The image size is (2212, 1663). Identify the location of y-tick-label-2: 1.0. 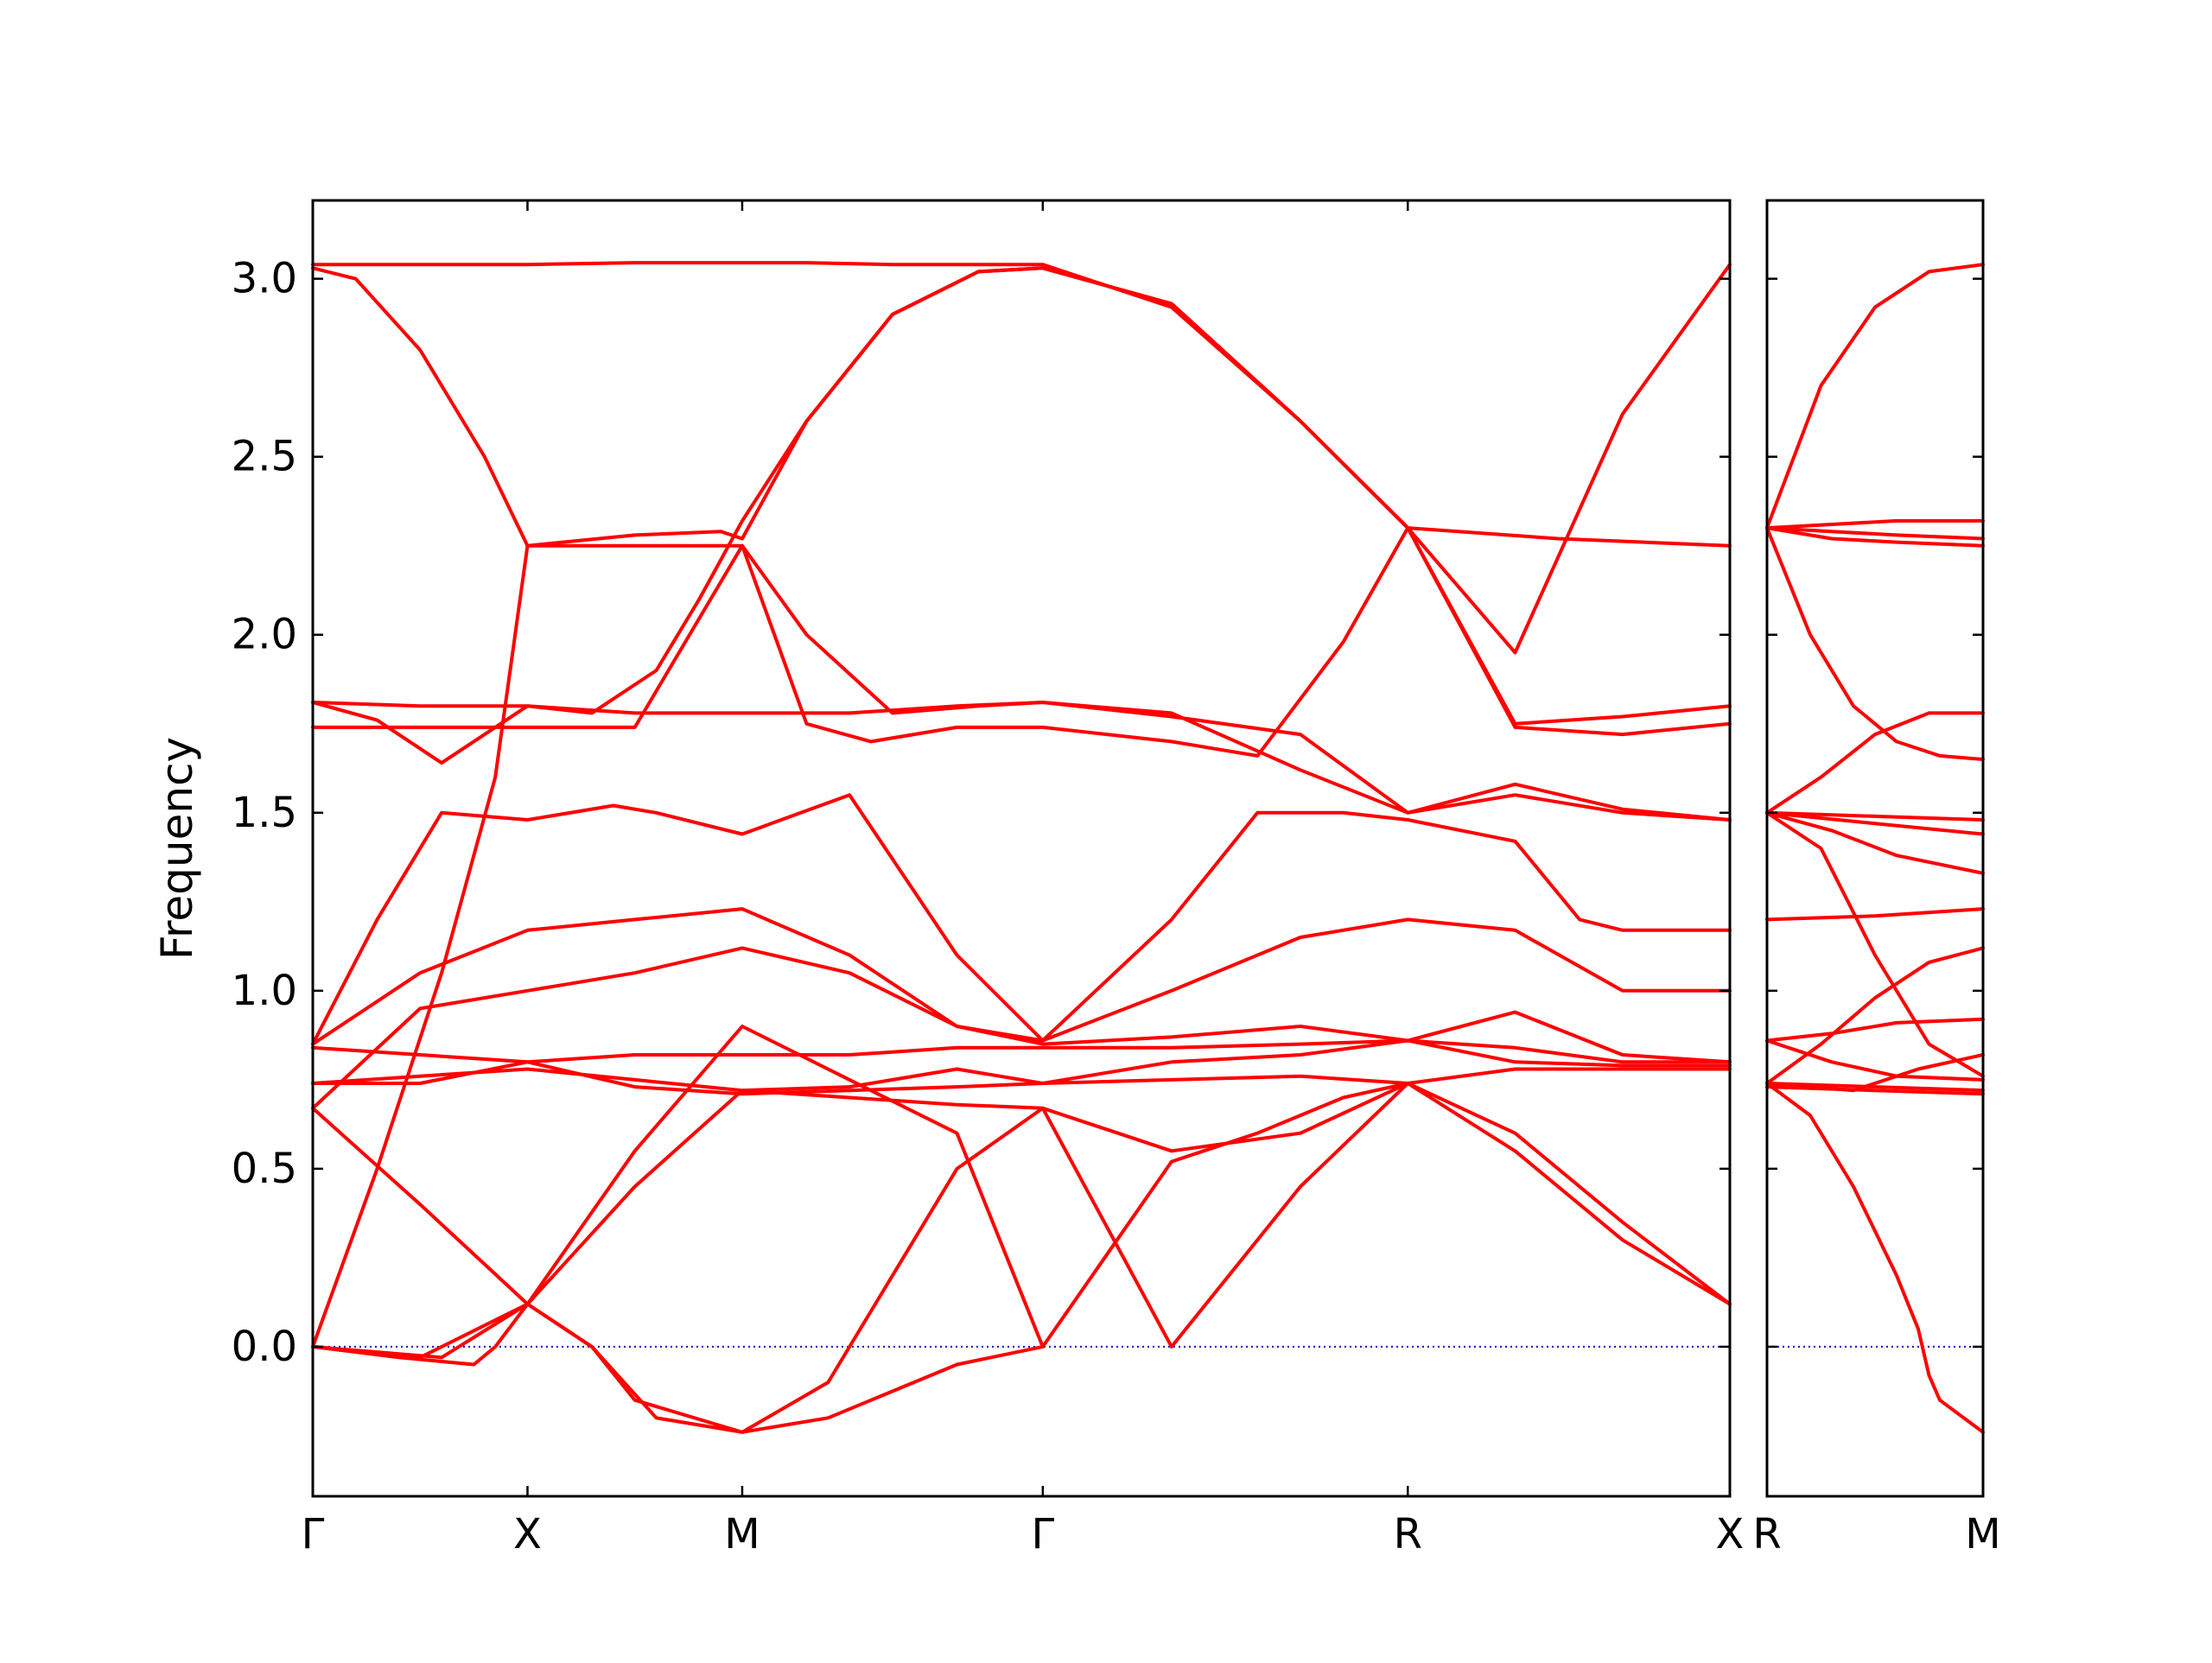
(264, 991).